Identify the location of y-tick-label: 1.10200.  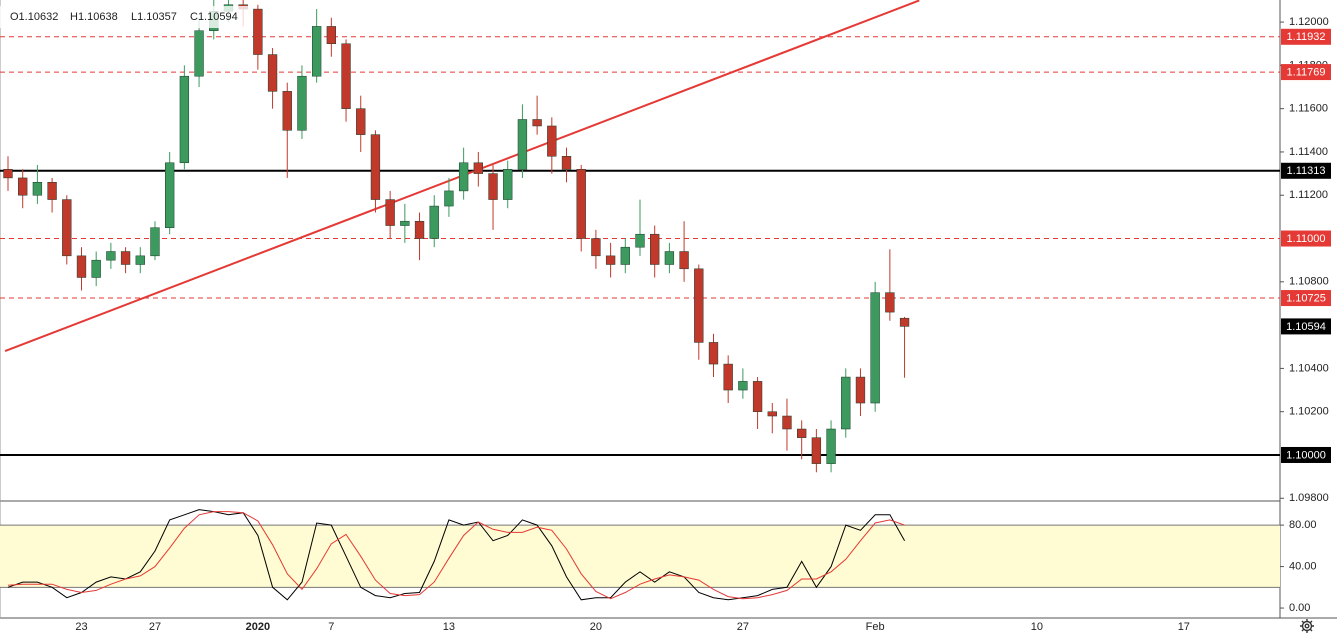
(1309, 412).